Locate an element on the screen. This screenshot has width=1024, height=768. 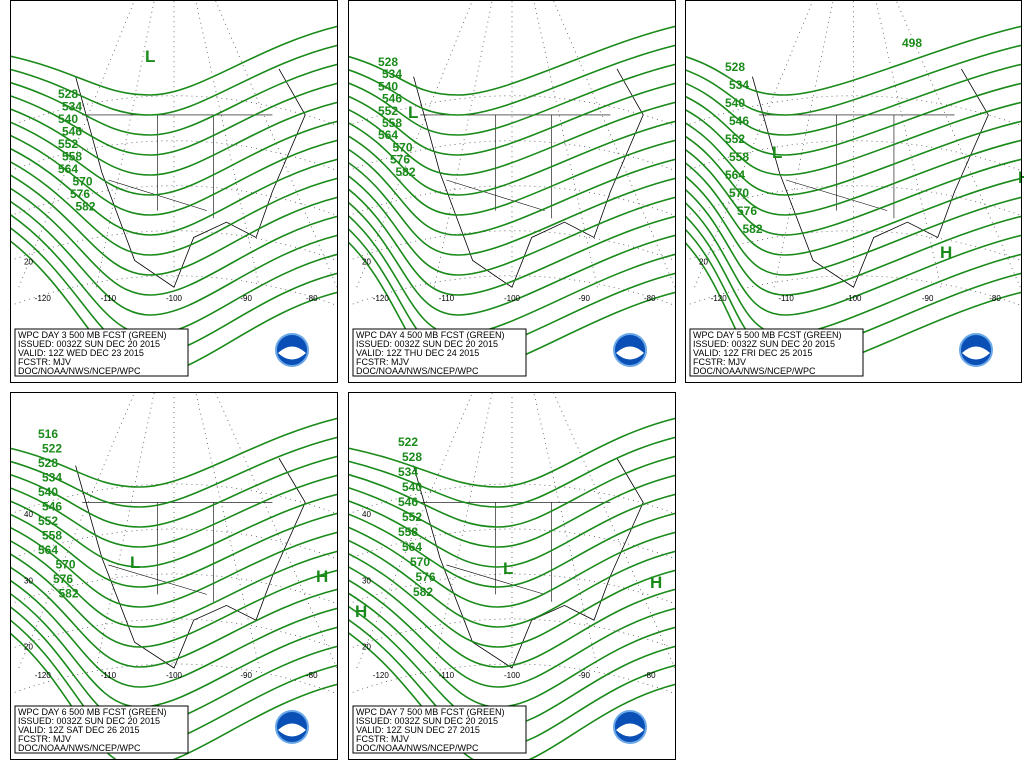
noaa-logo-wave is located at coordinates (630, 353).